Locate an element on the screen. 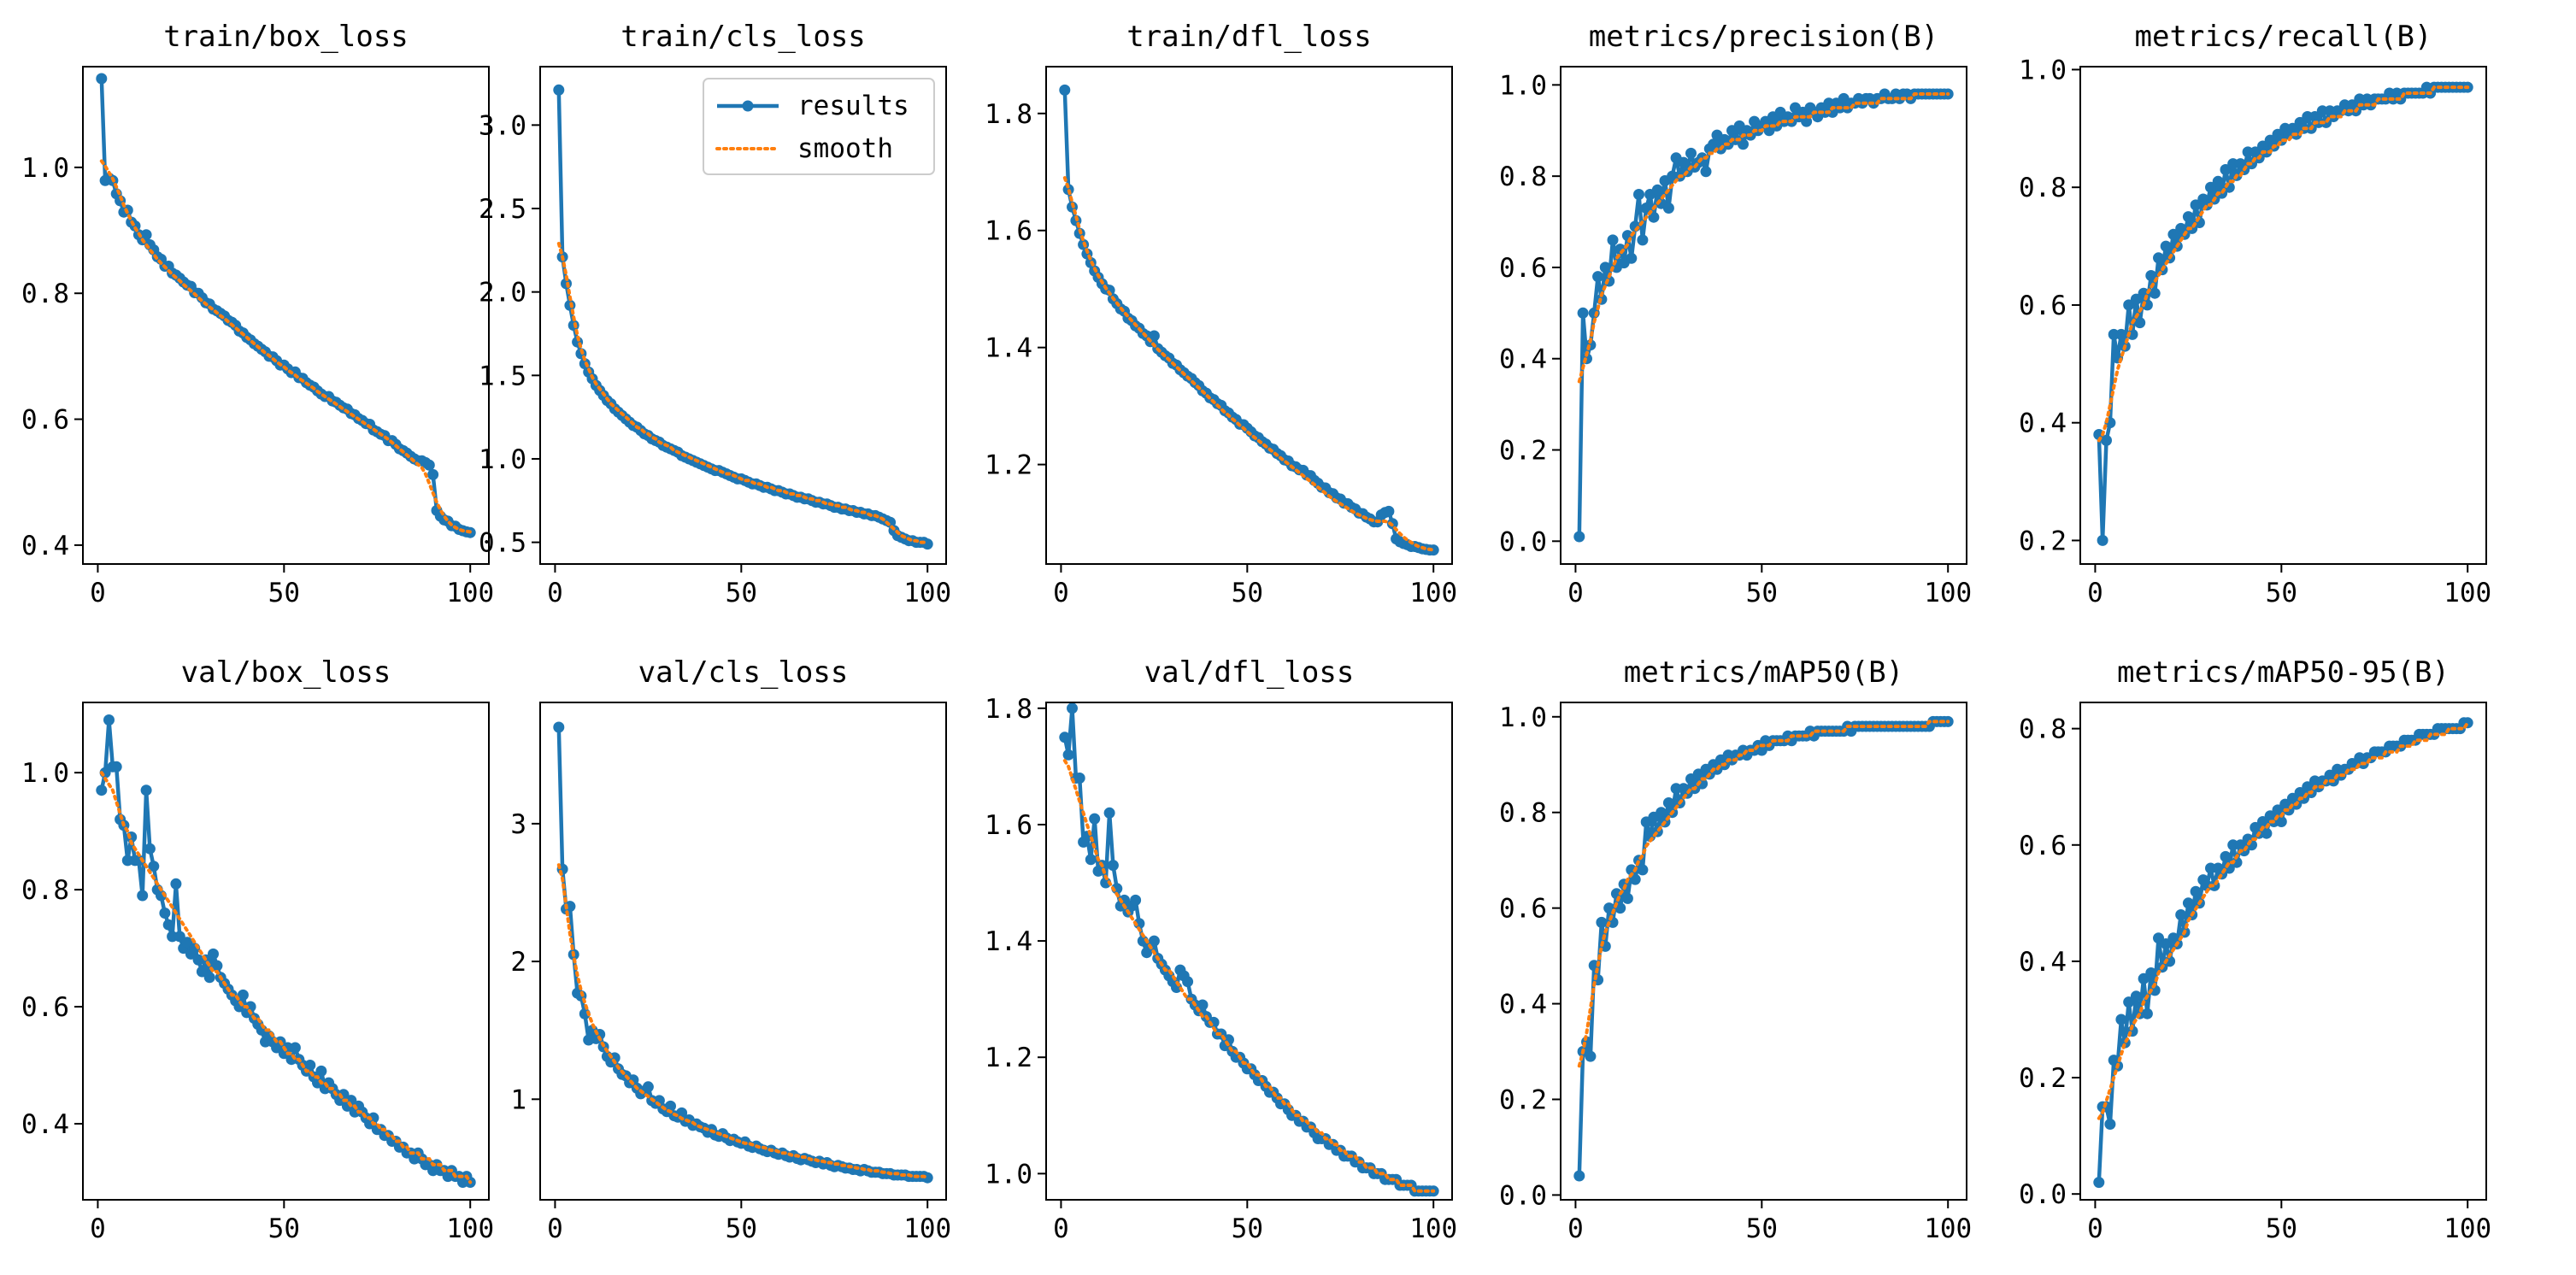  subplot-title: train/cls_loss is located at coordinates (743, 37).